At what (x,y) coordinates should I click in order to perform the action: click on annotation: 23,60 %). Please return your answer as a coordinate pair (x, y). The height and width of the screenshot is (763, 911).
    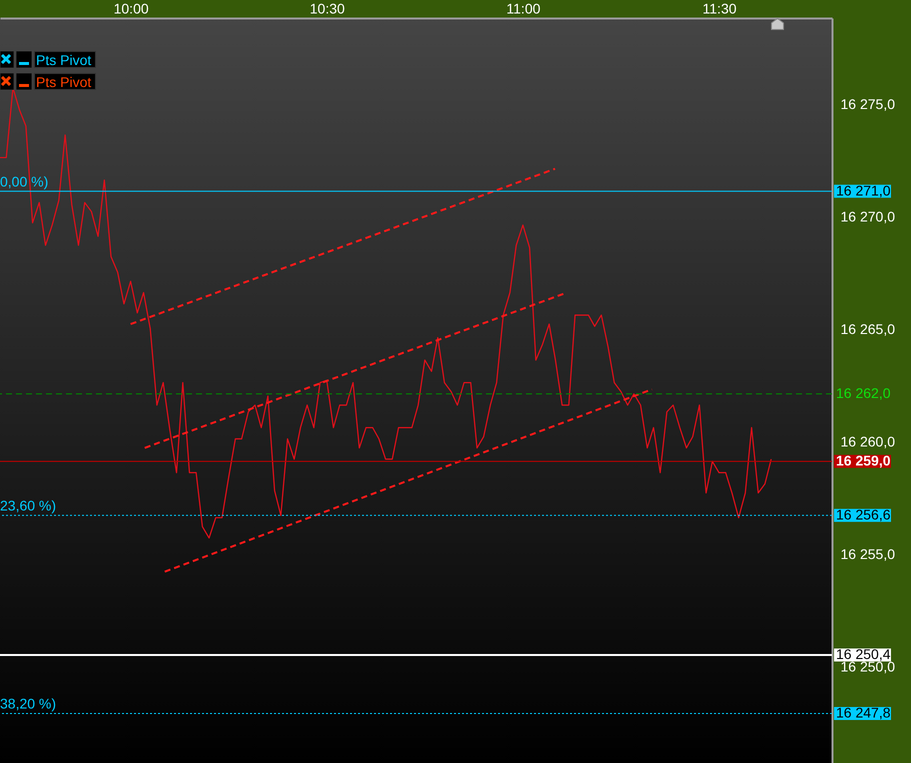
    Looking at the image, I should click on (28, 505).